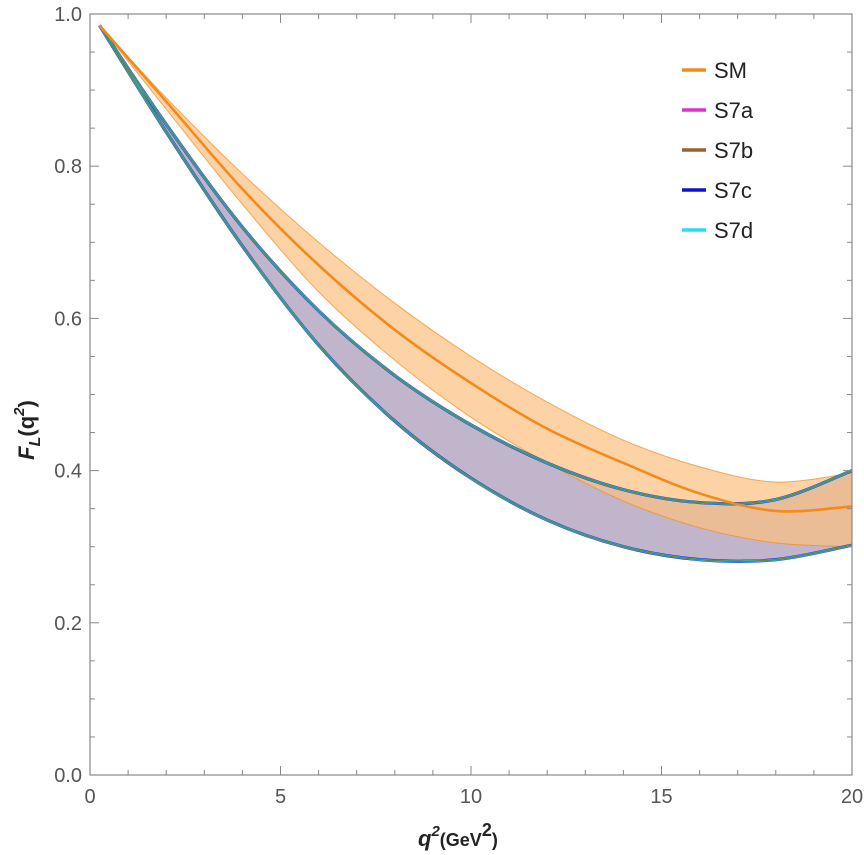 The width and height of the screenshot is (864, 855). I want to click on y-tick-label: 0.0, so click(68, 776).